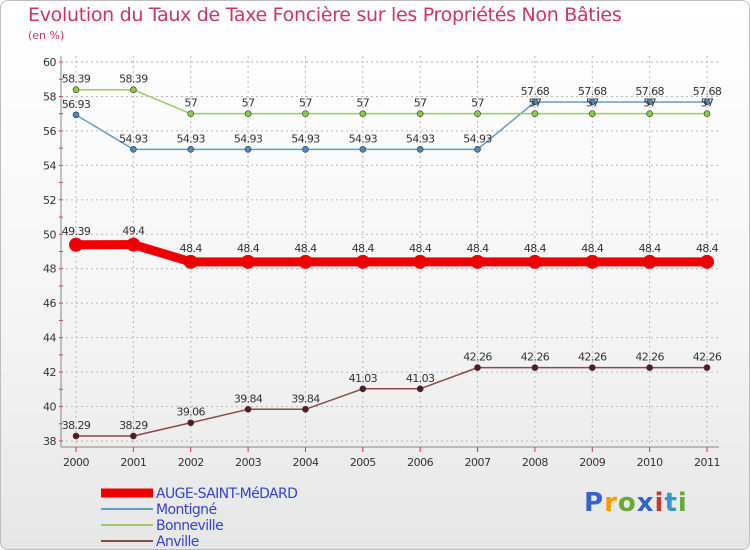 The width and height of the screenshot is (750, 550). Describe the element at coordinates (248, 462) in the screenshot. I see `x-tick-label: 2003` at that location.